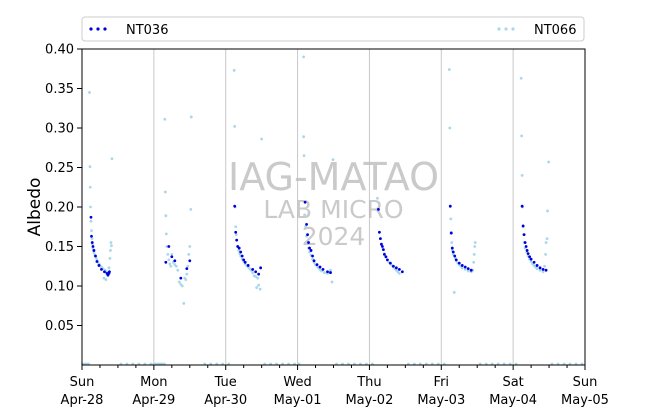 The height and width of the screenshot is (413, 650). I want to click on legend-label-nt036: NT036, so click(147, 30).